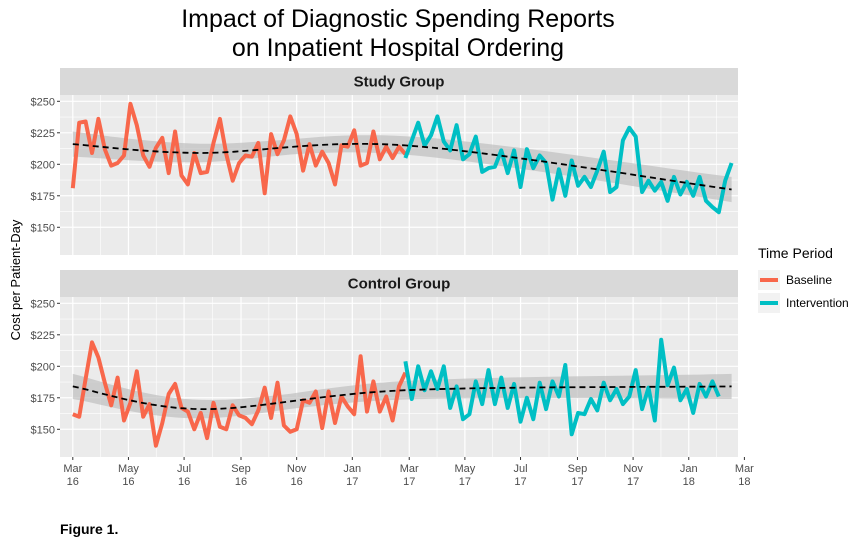 Image resolution: width=867 pixels, height=545 pixels. I want to click on legend-label-intervention: Intervention, so click(817, 303).